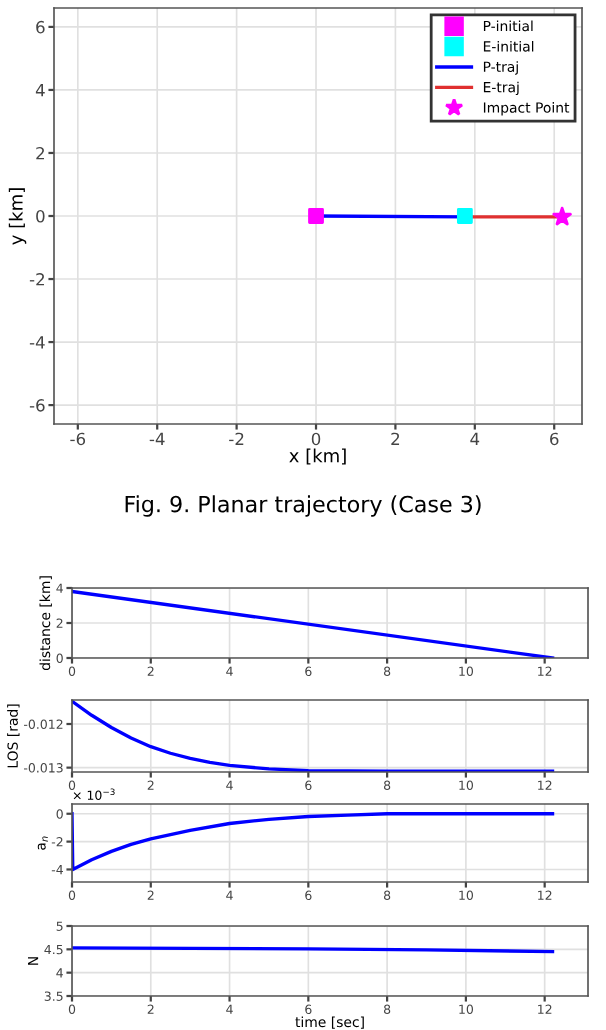 This screenshot has height=1030, width=606. I want to click on y-tick-label: 4, so click(40, 90).